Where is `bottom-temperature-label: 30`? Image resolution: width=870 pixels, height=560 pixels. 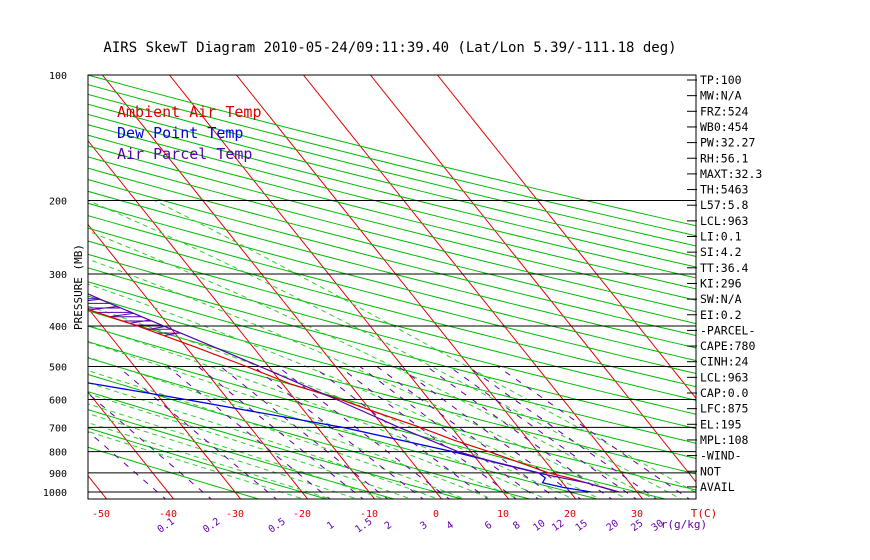
bottom-temperature-label: 30 is located at coordinates (637, 514).